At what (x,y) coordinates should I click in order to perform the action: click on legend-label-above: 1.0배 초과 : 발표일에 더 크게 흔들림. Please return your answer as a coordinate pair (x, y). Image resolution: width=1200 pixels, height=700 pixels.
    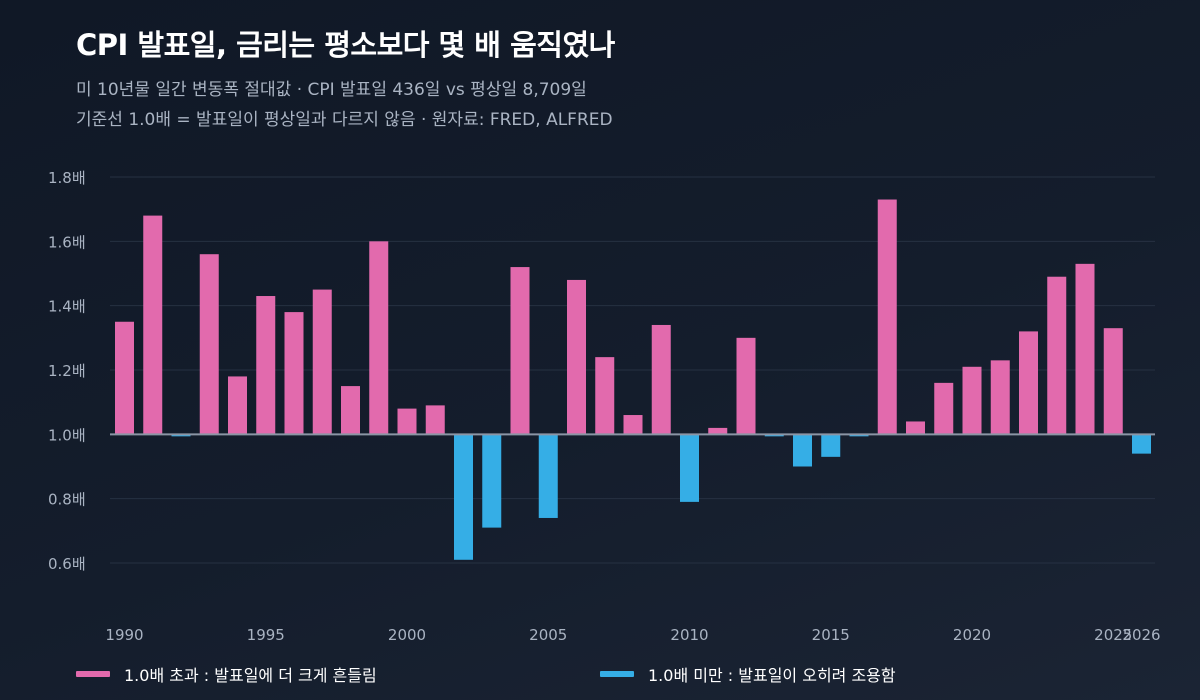
    Looking at the image, I should click on (250, 675).